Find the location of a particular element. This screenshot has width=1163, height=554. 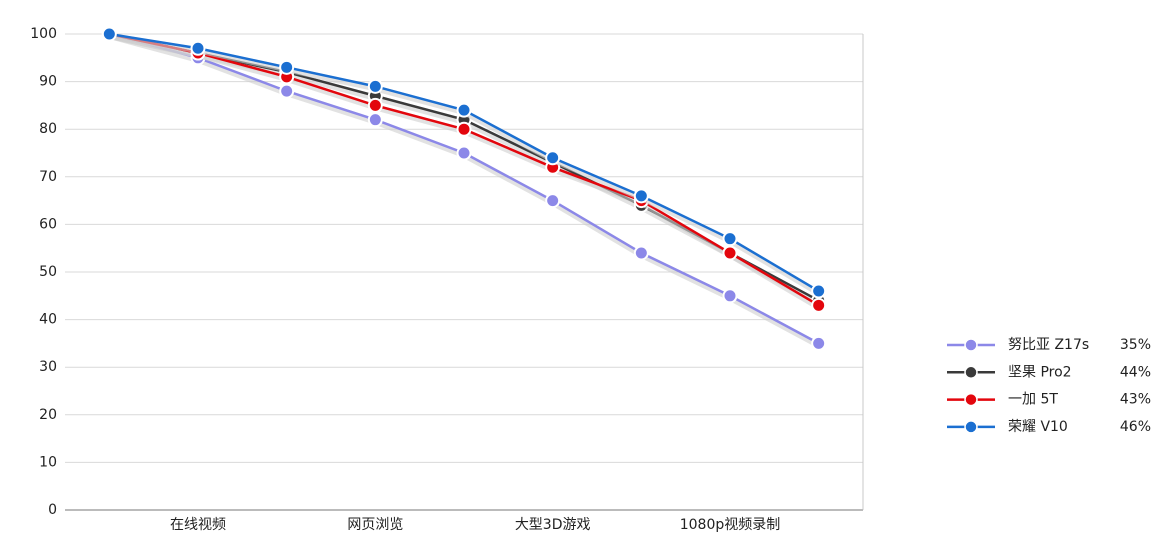

y-tick-label: 80 is located at coordinates (48, 129).